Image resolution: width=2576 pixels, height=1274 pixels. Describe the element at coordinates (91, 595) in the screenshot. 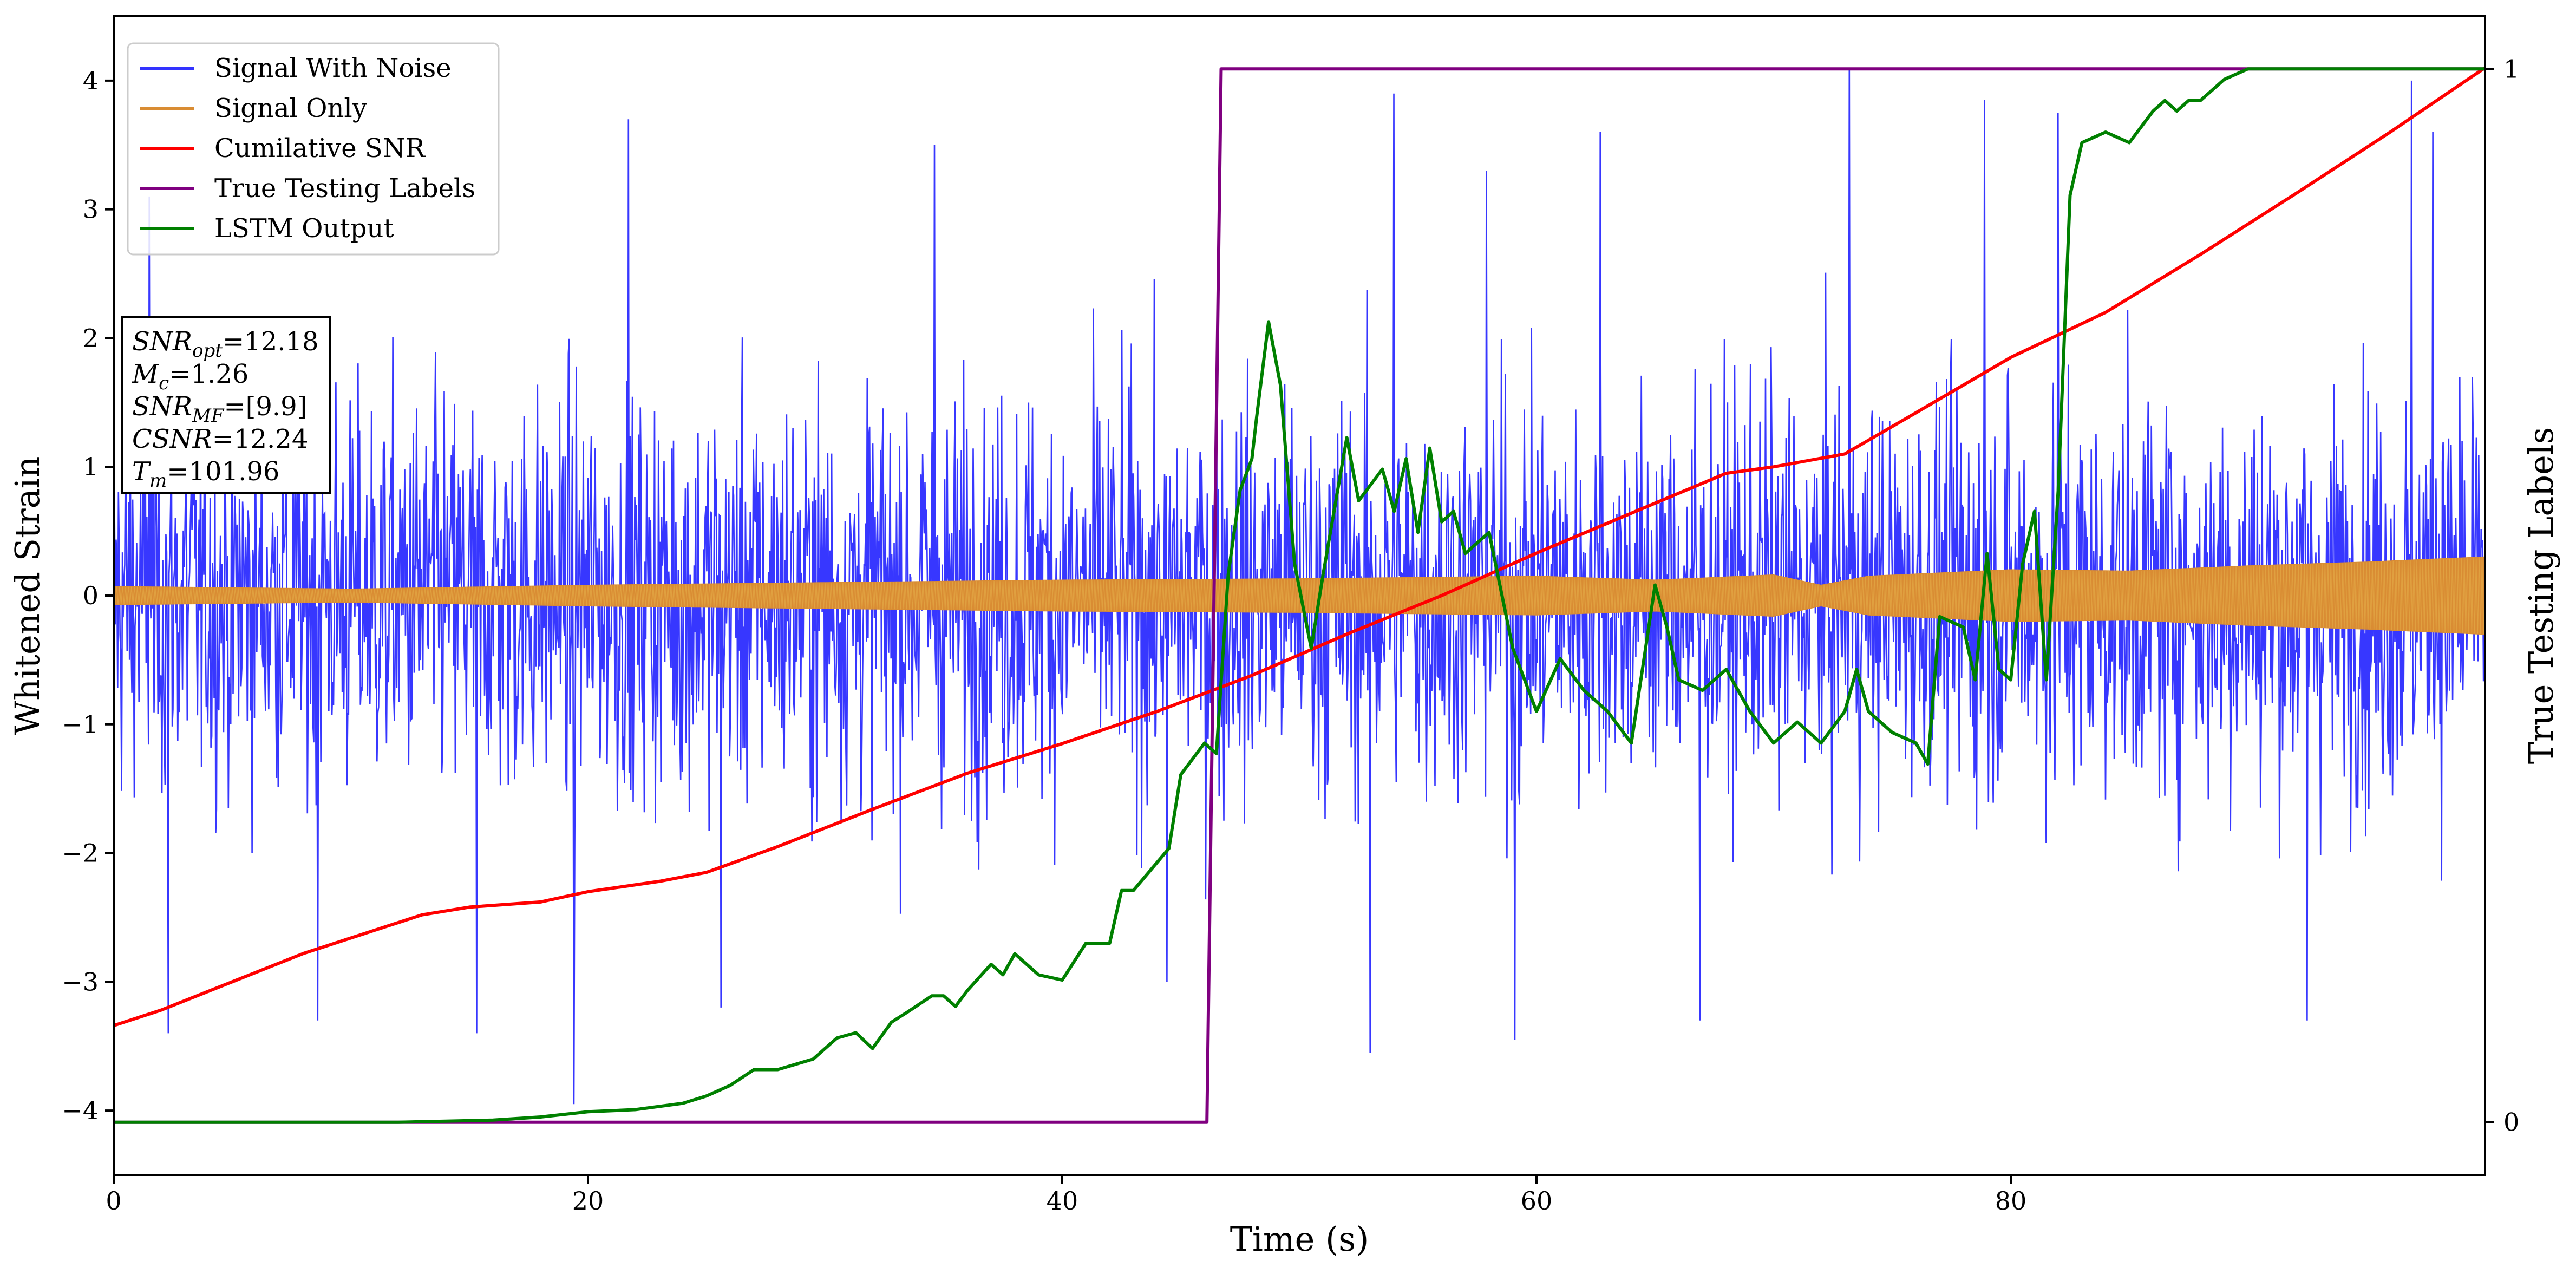

I see `y-tick-label: 0` at that location.